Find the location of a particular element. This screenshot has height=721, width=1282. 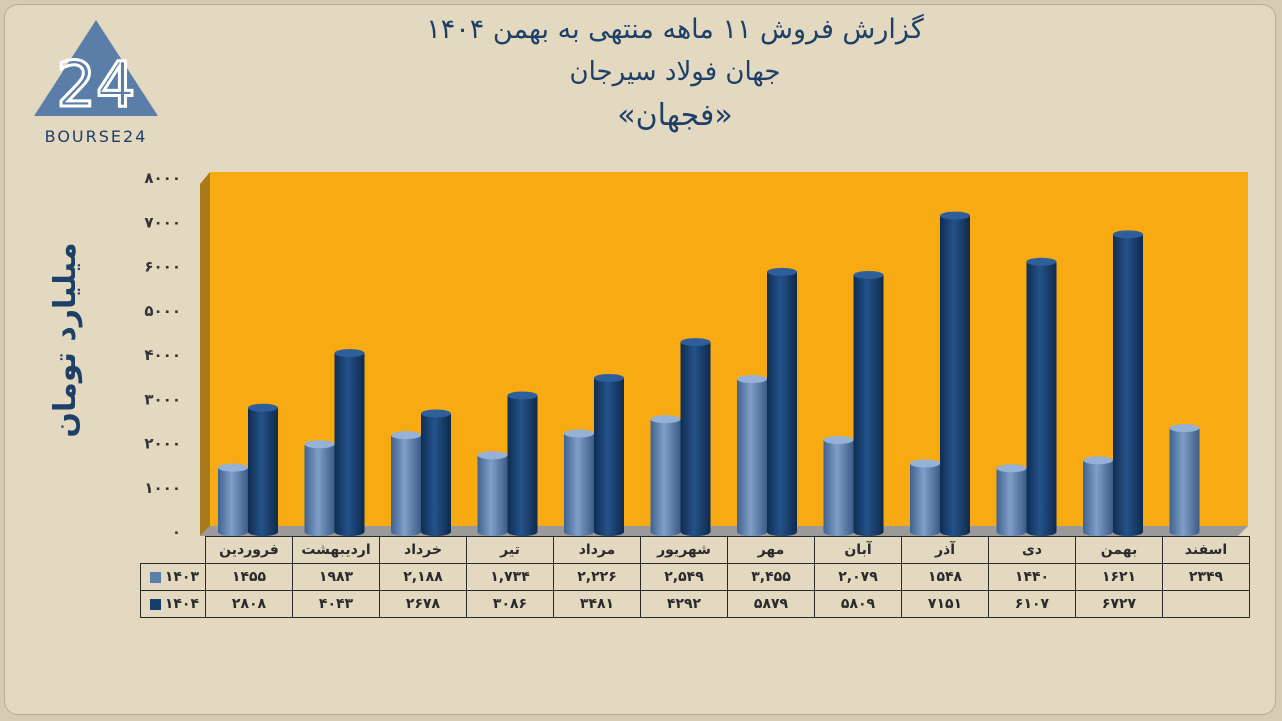

category-label: اردیبهشت is located at coordinates (336, 550).